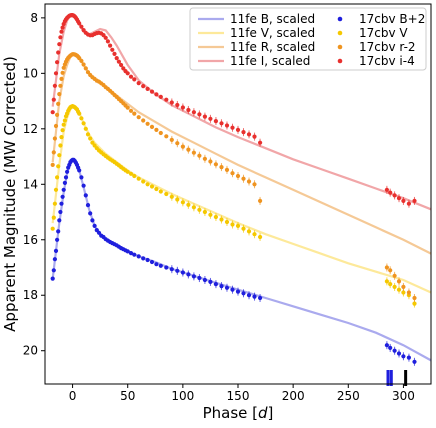 Image resolution: width=436 pixels, height=428 pixels. What do you see at coordinates (238, 396) in the screenshot?
I see `x-tick-label: 150` at bounding box center [238, 396].